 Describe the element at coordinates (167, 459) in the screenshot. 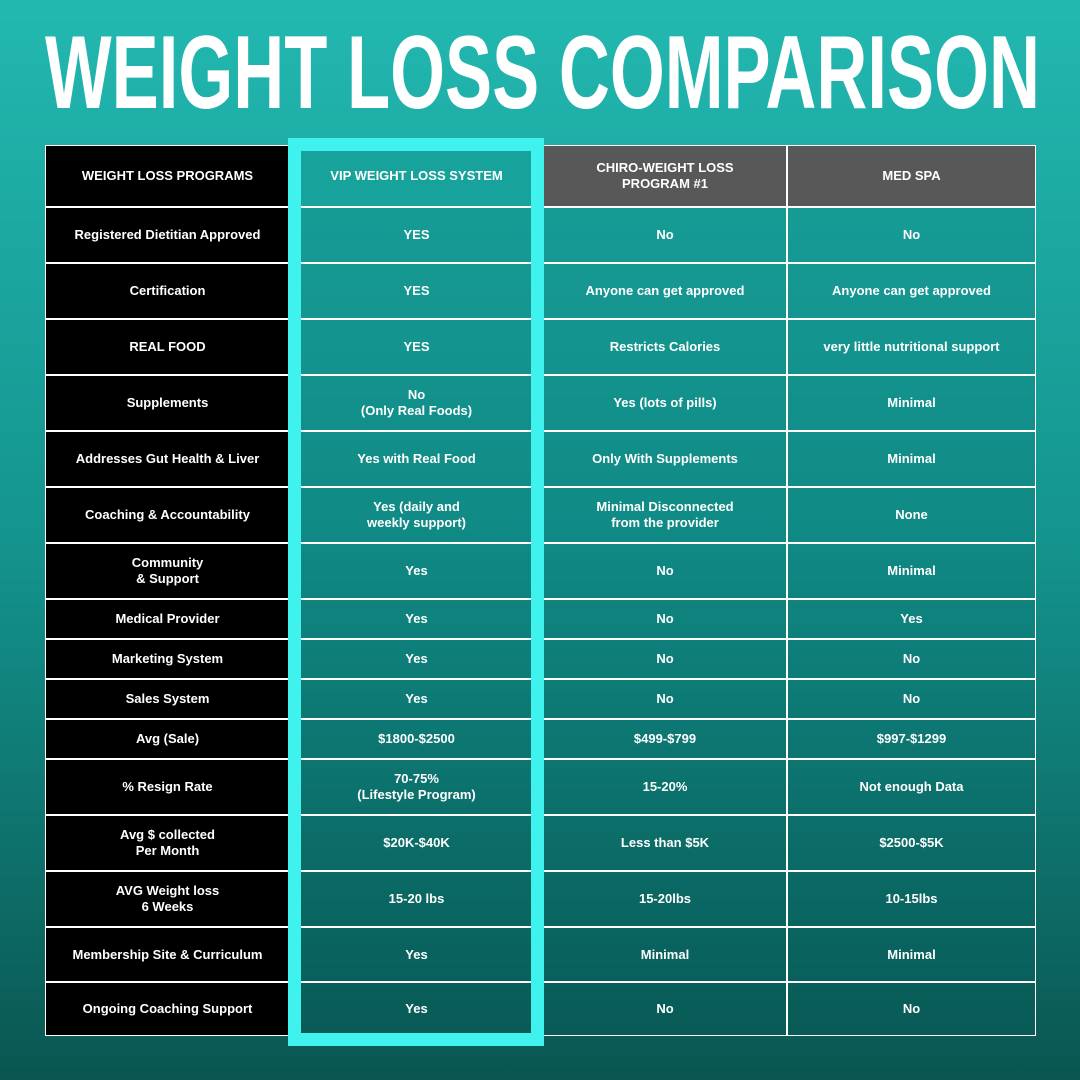

I see `row-label: Addresses Gut Health & Liver` at that location.